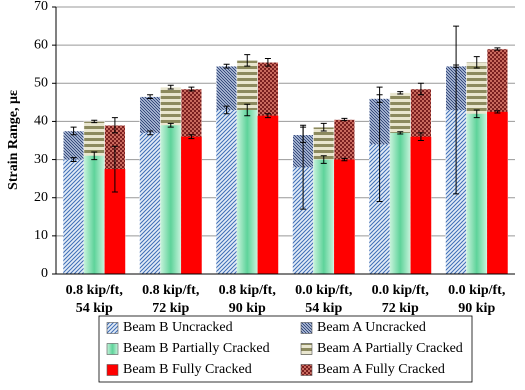 The height and width of the screenshot is (390, 525). I want to click on legend-box, so click(285, 349).